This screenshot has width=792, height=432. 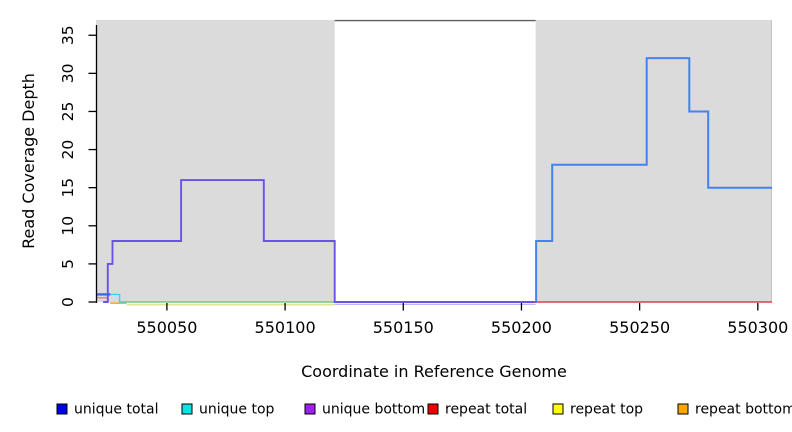 I want to click on legend-label: unique top, so click(x=237, y=410).